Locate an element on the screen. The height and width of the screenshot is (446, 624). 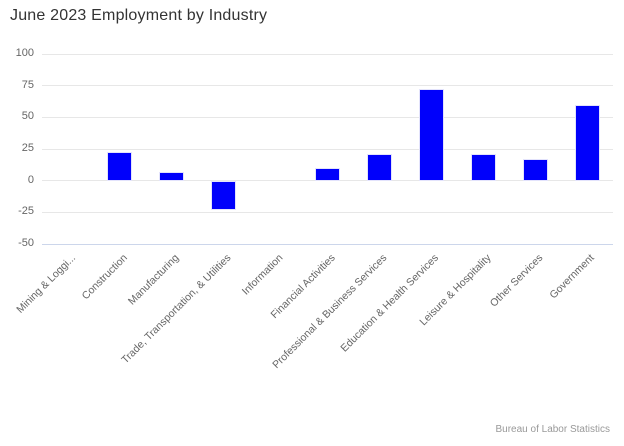
x-axis-label: Education & Health Services is located at coordinates (390, 303).